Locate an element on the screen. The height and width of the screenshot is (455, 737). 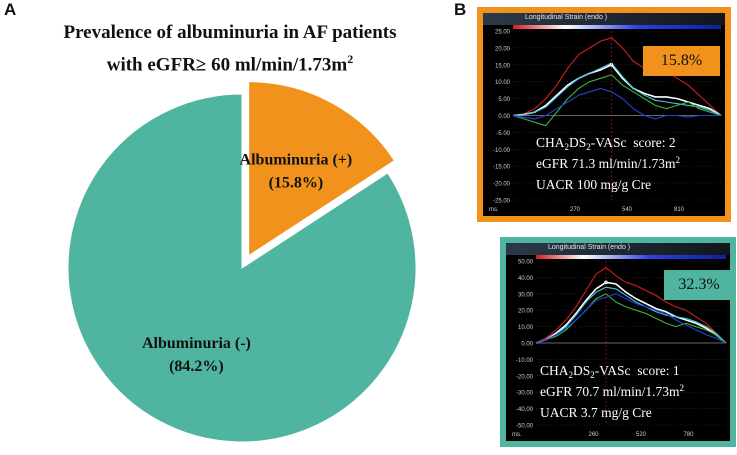
prevalence-badge: 32.3% is located at coordinates (697, 285).